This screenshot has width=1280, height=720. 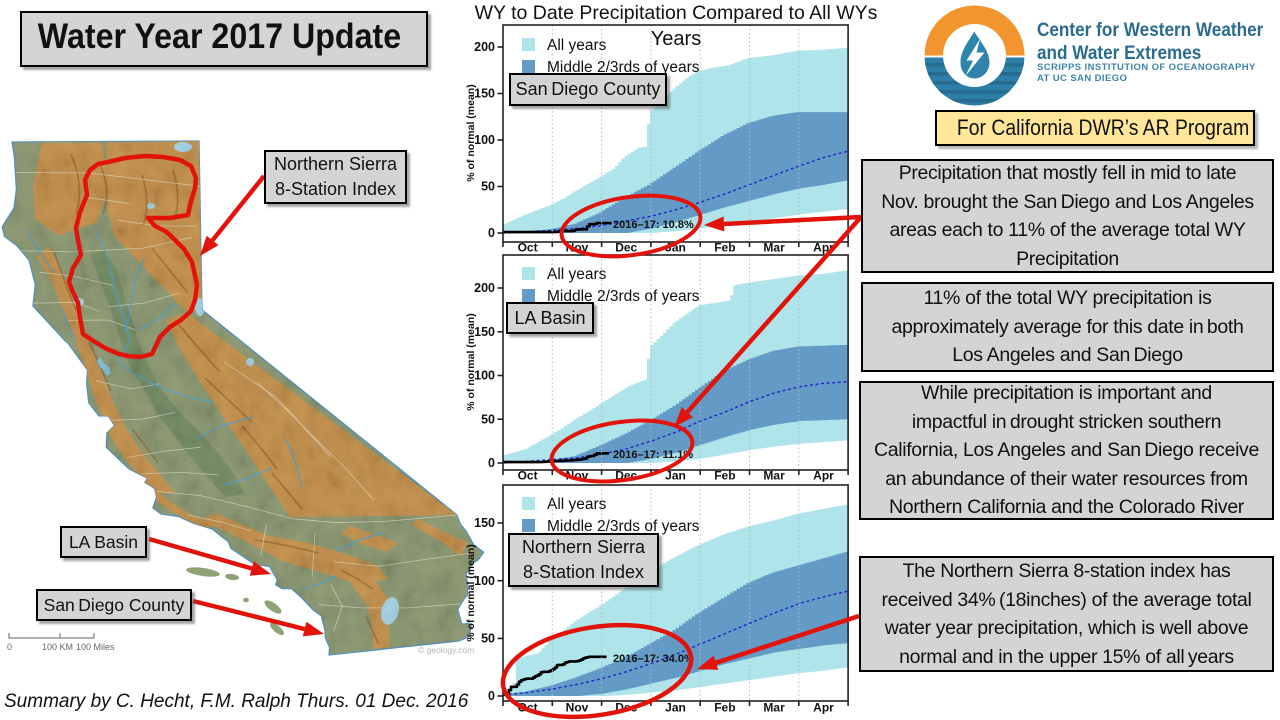 I want to click on svg-text: 100 Miles, so click(x=95, y=647).